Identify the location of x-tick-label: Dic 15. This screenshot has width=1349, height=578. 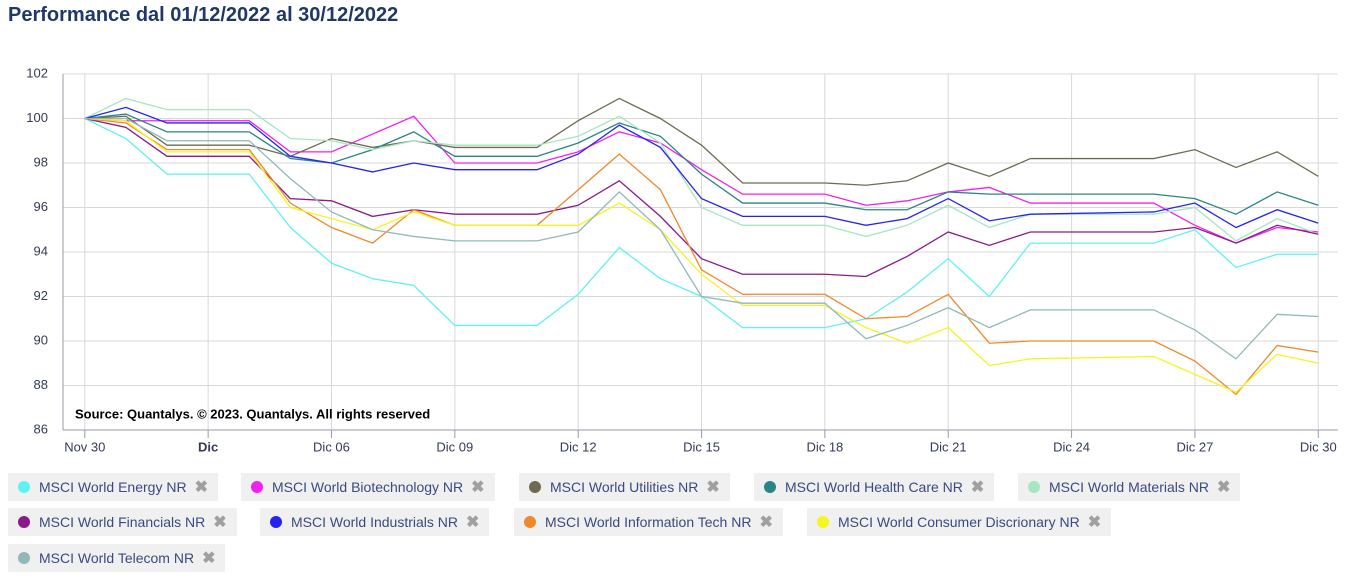
(701, 446).